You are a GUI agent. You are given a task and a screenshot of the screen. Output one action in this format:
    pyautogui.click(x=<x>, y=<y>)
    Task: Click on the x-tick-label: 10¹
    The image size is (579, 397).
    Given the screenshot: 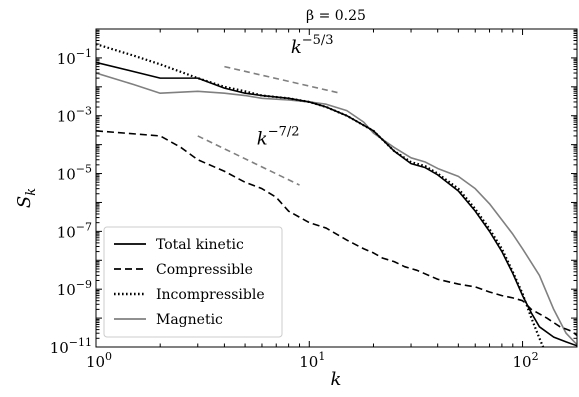 What is the action you would take?
    pyautogui.click(x=312, y=360)
    